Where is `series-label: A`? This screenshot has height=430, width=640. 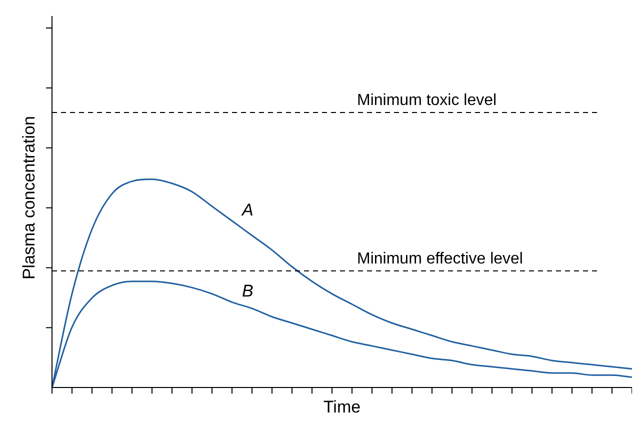 series-label: A is located at coordinates (247, 210).